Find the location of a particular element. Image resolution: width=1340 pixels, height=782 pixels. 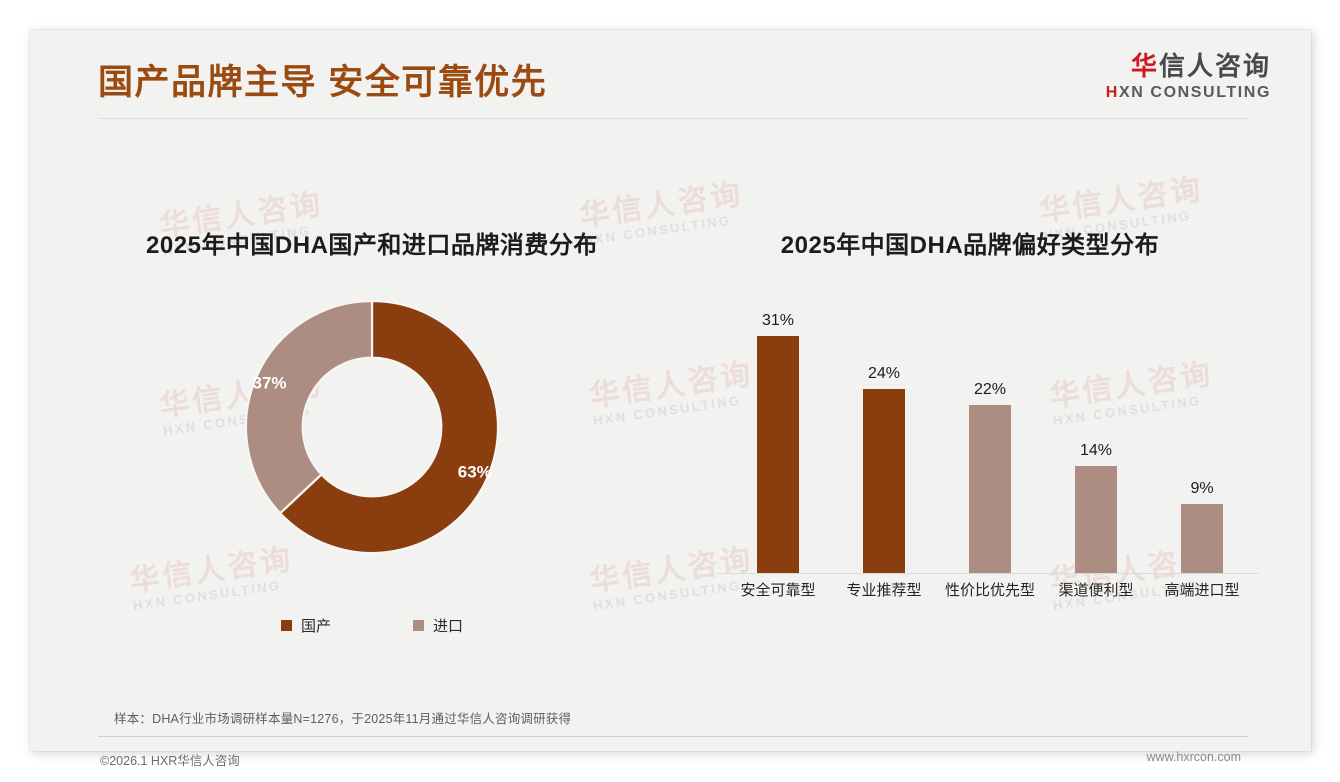

bar-value-label: 14% is located at coordinates (1096, 450).